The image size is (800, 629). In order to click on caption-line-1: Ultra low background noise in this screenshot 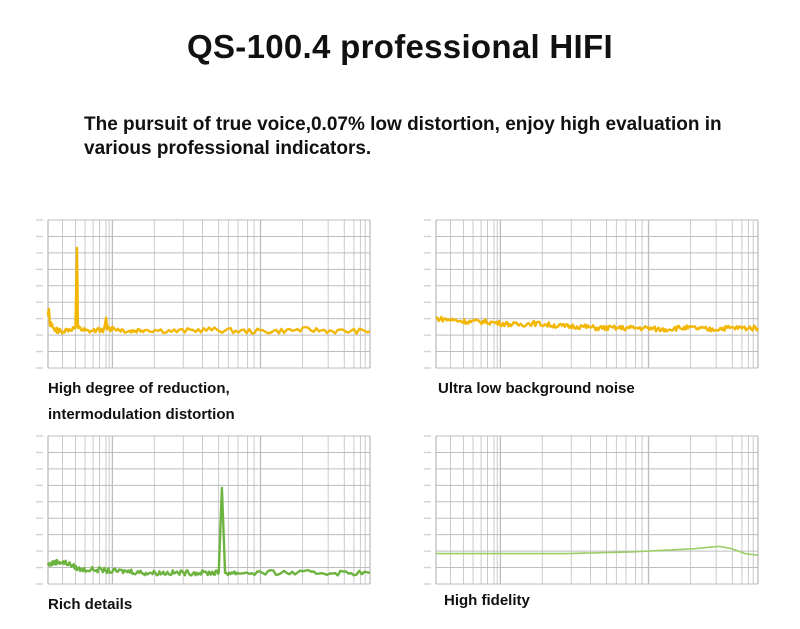, I will do `click(536, 388)`.